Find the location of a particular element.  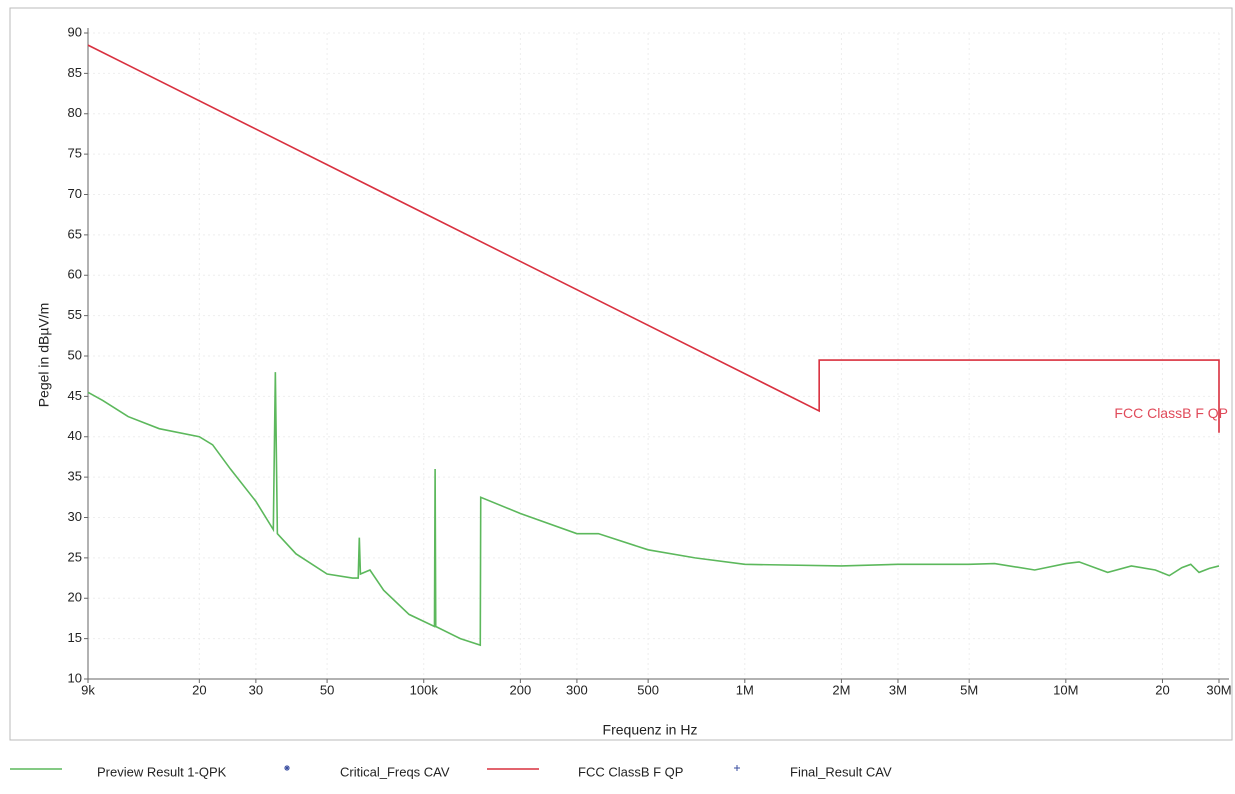

x-tick-label: 100k is located at coordinates (424, 689).